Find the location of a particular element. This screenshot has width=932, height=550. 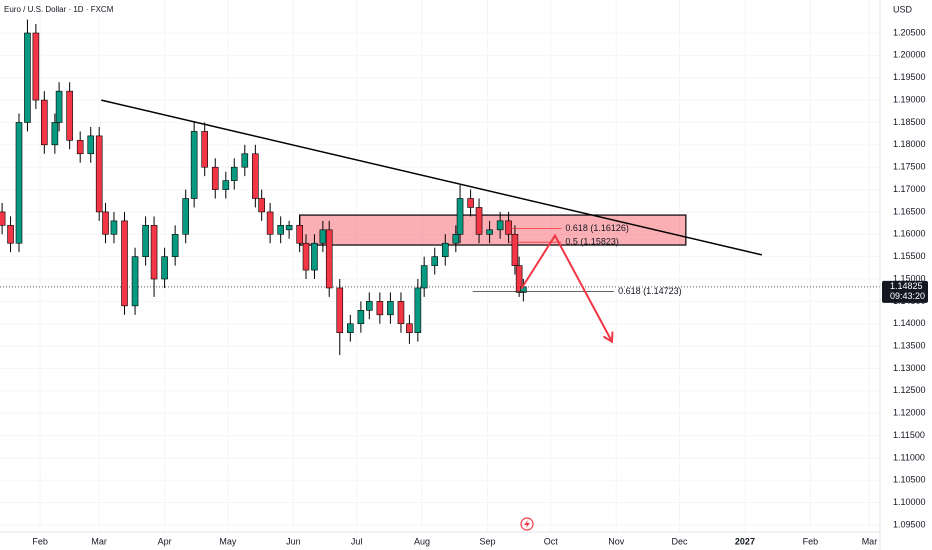

fib-label: 0.618 (1.16126) is located at coordinates (597, 228).